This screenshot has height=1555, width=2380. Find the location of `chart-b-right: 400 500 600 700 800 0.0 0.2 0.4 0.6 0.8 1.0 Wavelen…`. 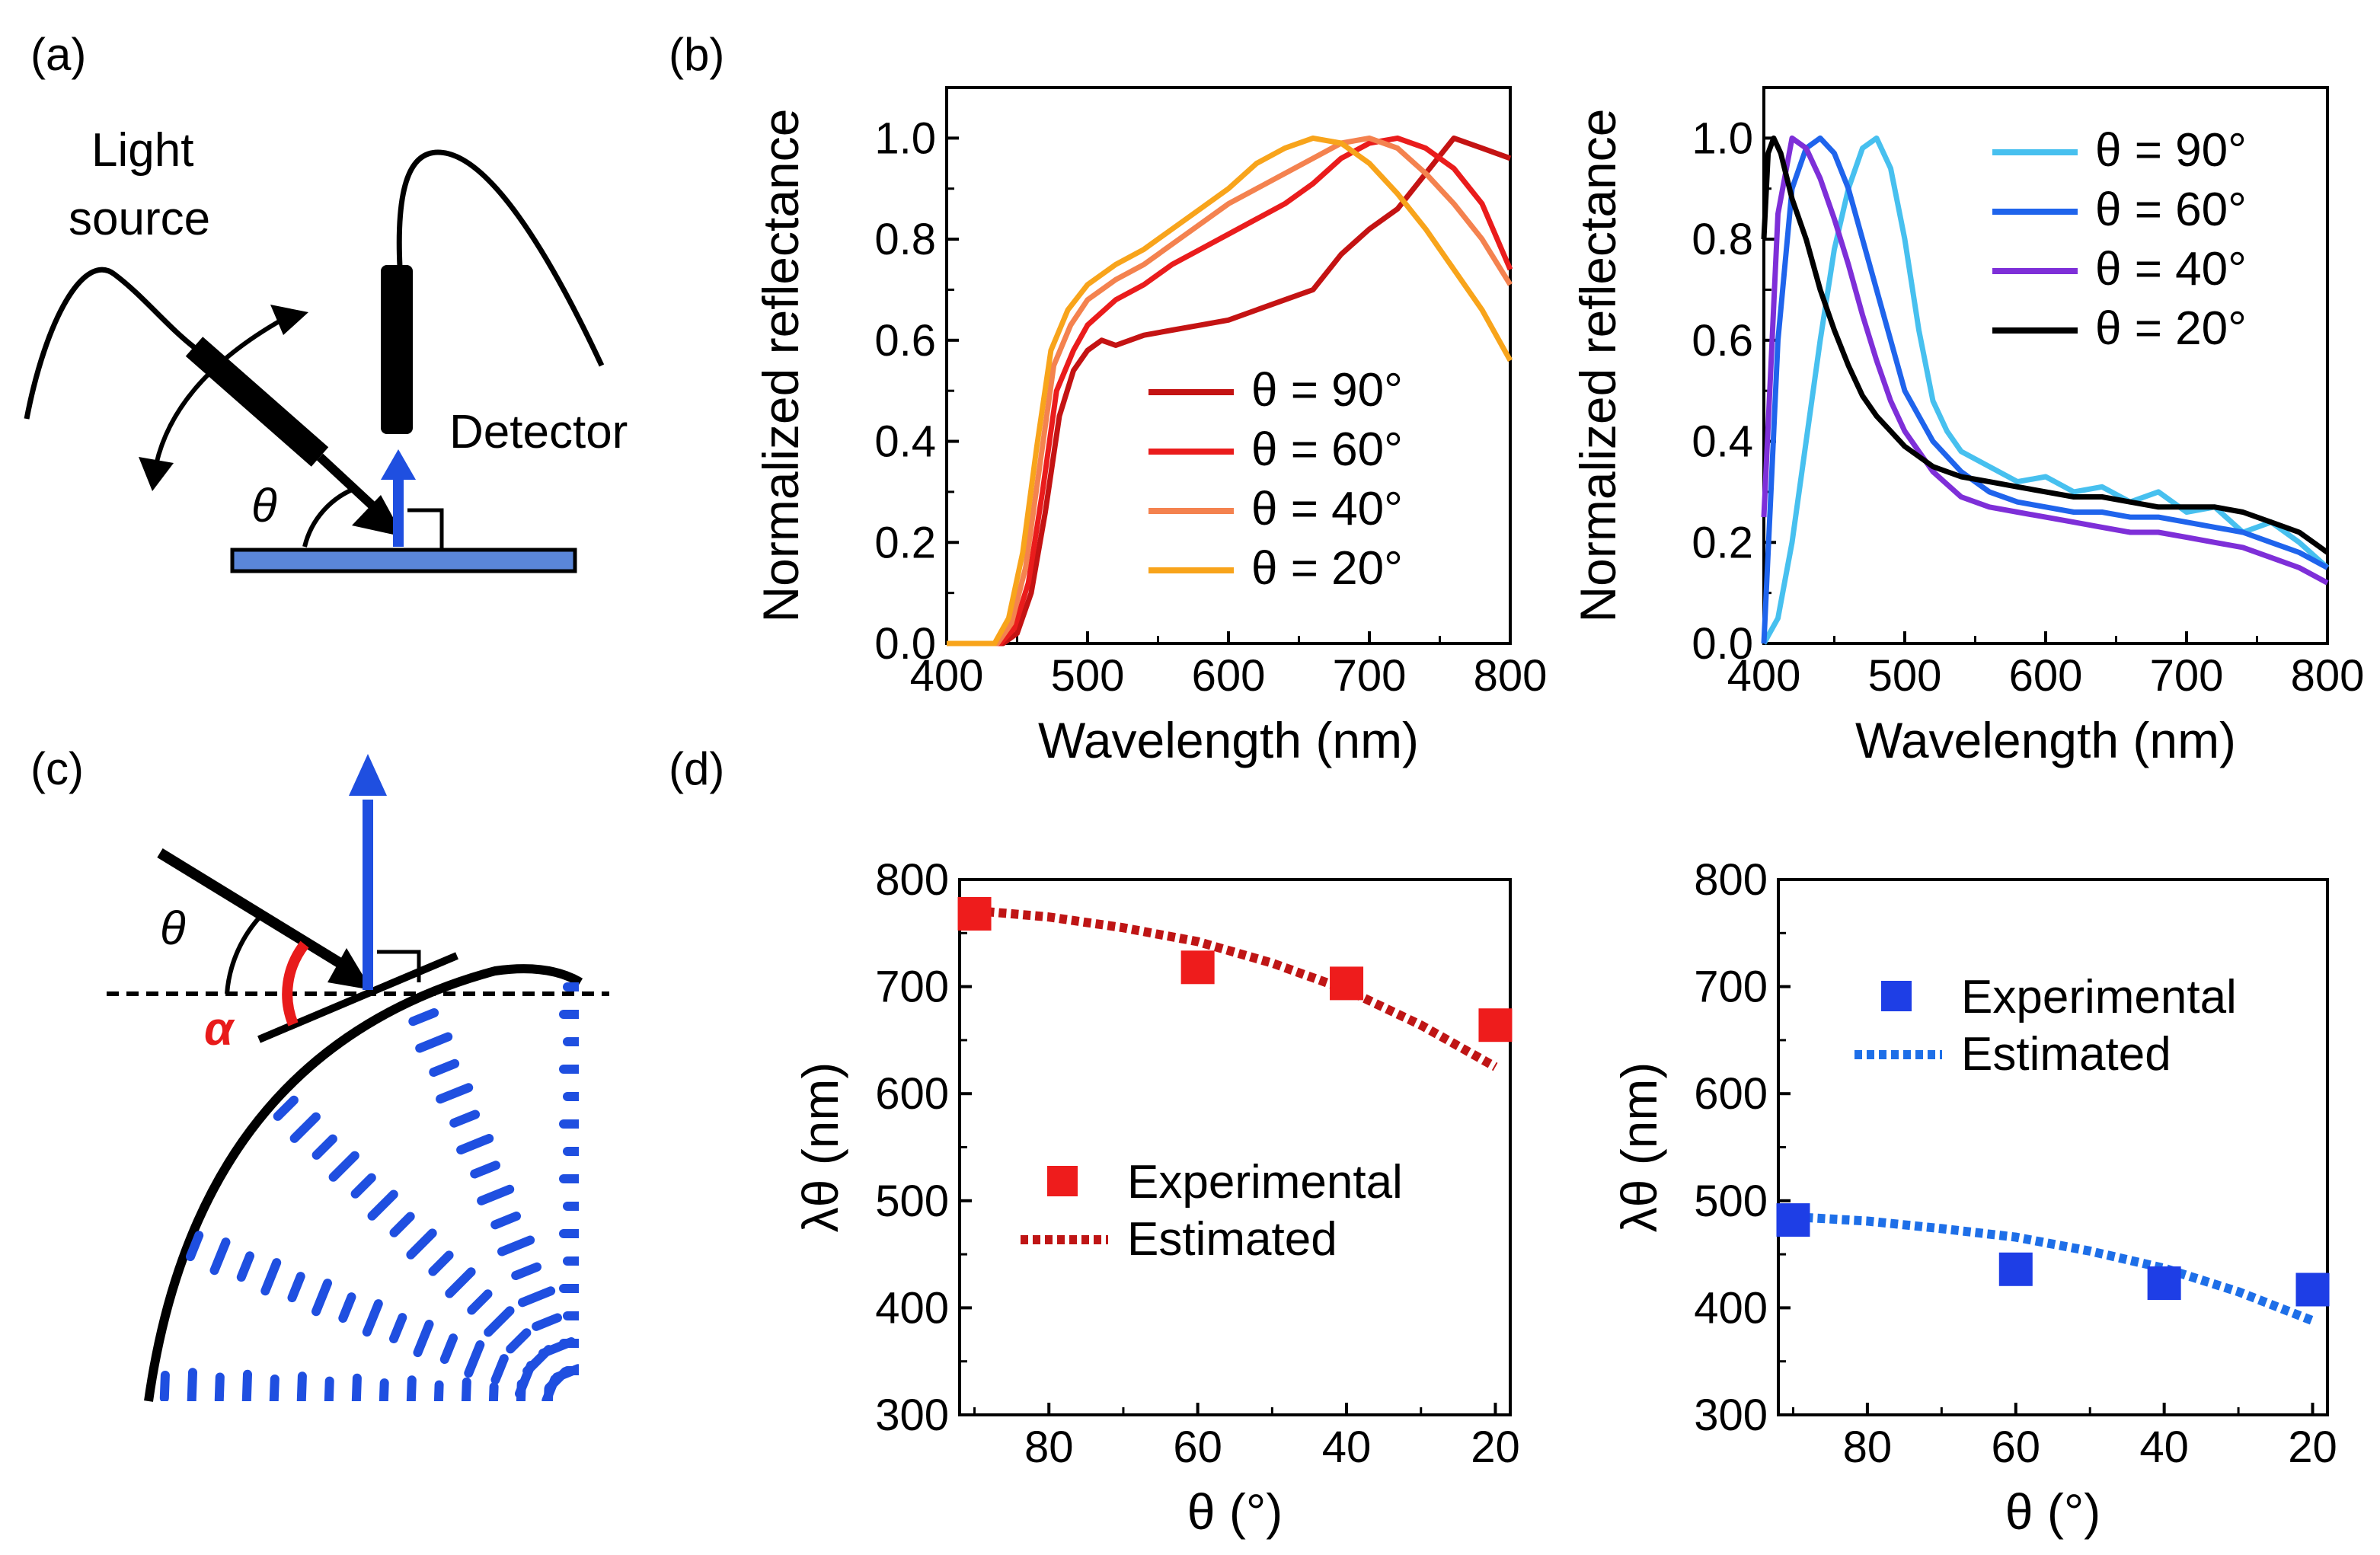

chart-b-right: 400 500 600 700 800 0.0 0.2 0.4 0.6 0.8 1.0 Wavelen… is located at coordinates (1967, 427).